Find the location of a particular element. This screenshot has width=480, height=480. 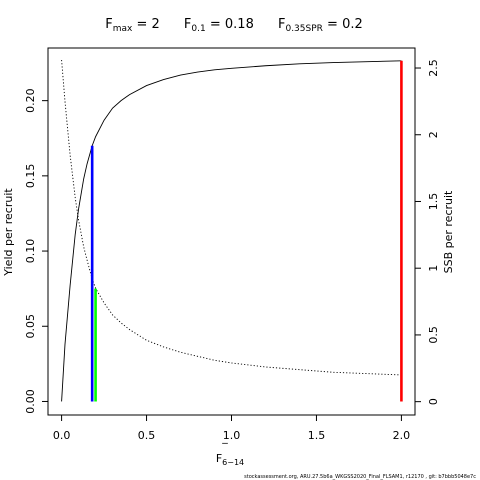

x-axis: 0.0 0.5 1.0 1.5 2.0 is located at coordinates (232, 428).